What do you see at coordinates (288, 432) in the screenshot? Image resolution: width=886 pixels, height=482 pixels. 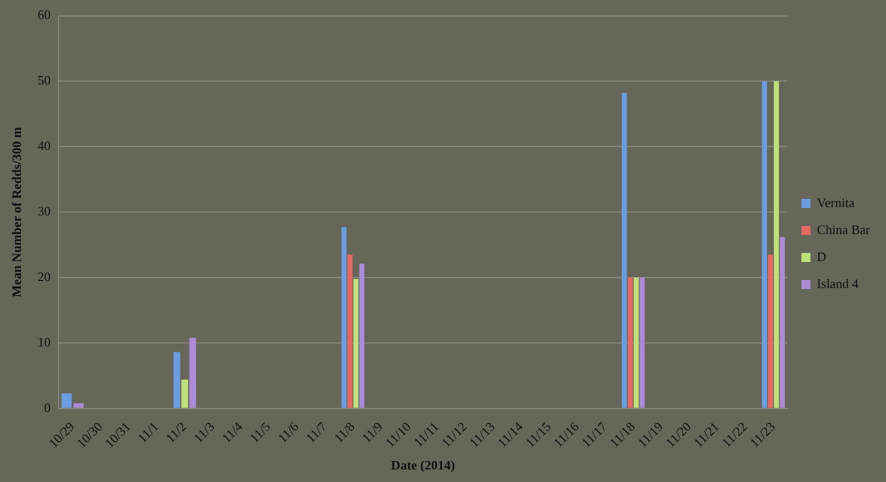 I see `x-tick-label: 11/6` at bounding box center [288, 432].